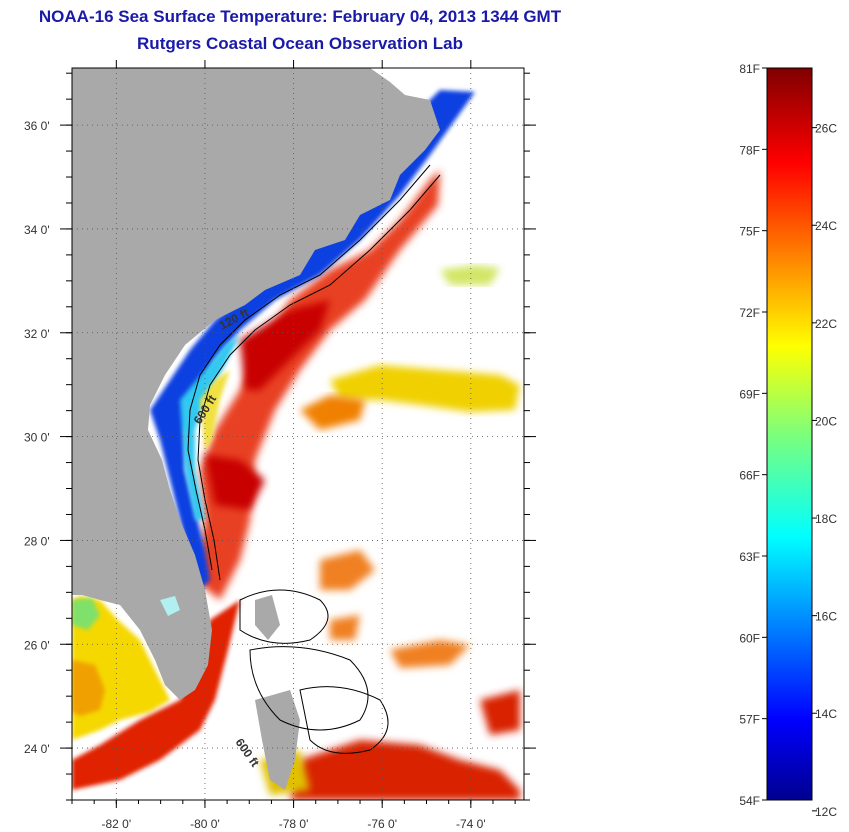 The image size is (849, 832). What do you see at coordinates (470, 275) in the screenshot?
I see `offshore-streak-north` at bounding box center [470, 275].